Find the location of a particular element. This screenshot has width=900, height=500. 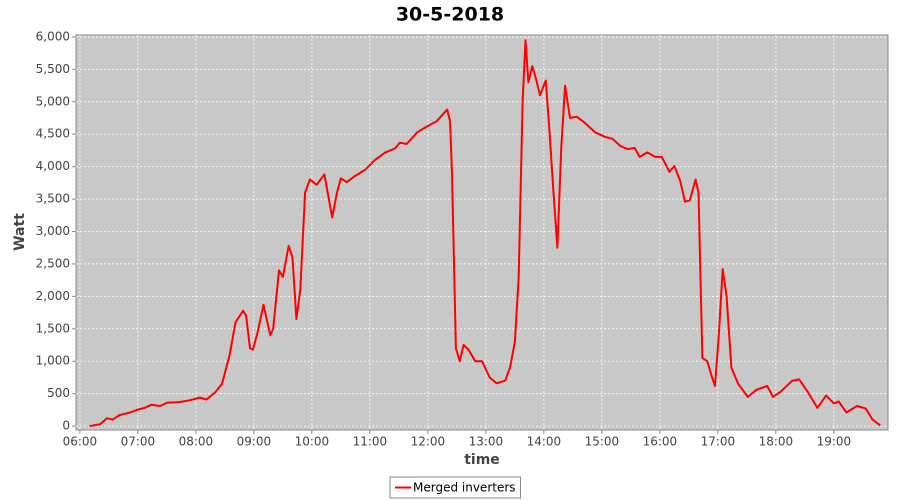

x-tick-label: 15:00 is located at coordinates (602, 442).